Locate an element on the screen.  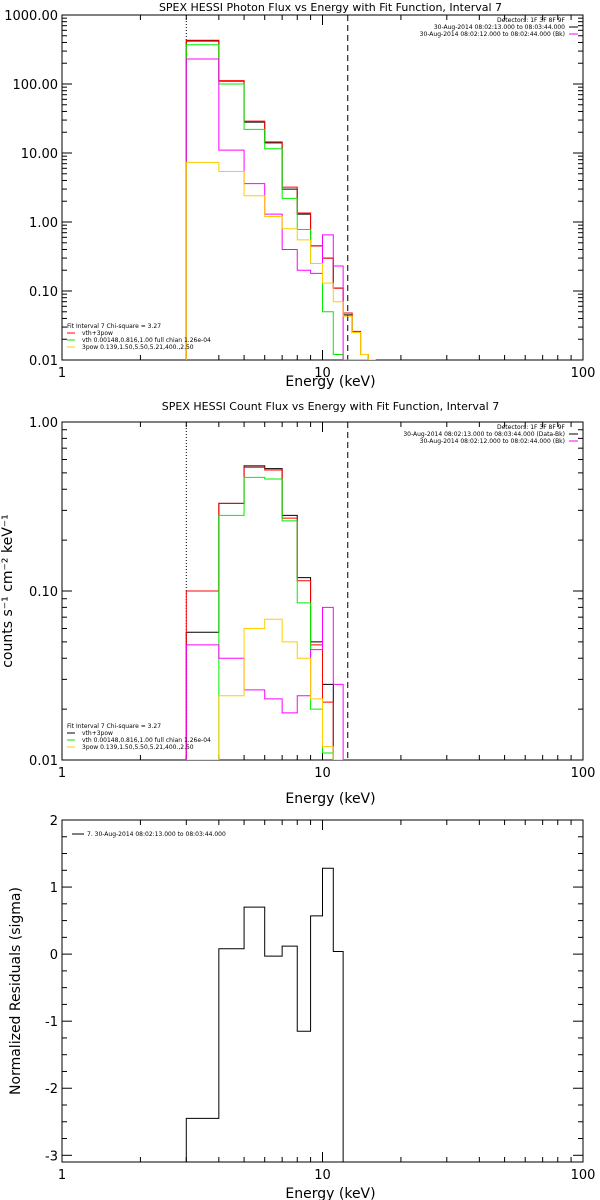
y-tick-label: 2 is located at coordinates (54, 821).